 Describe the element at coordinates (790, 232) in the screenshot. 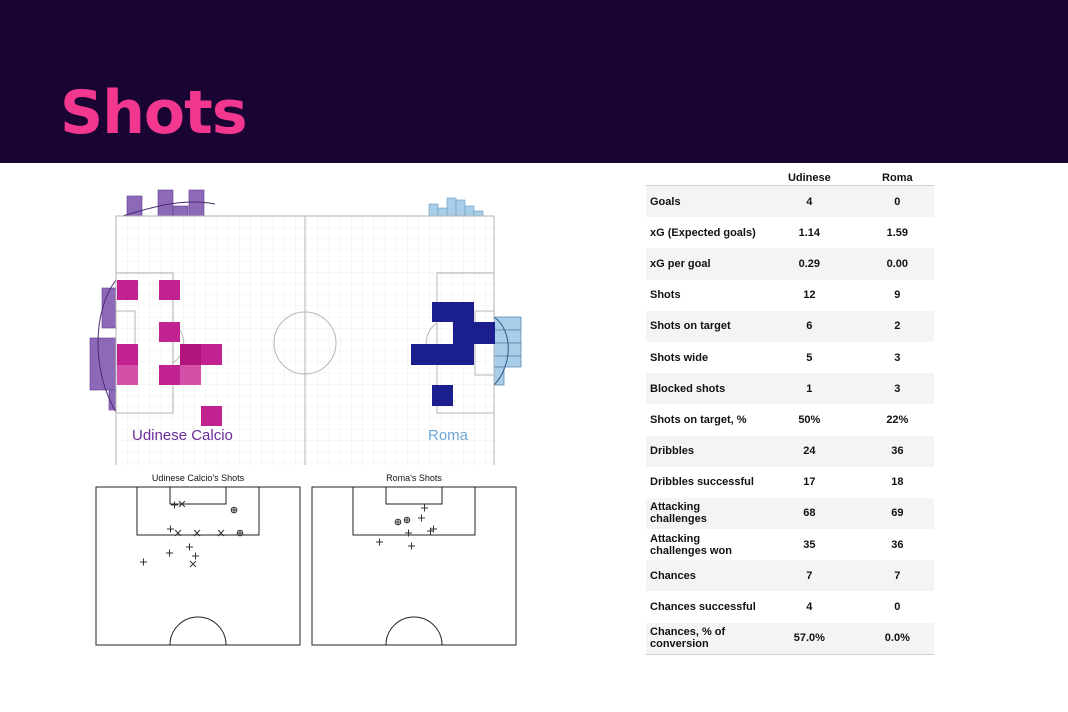

I see `stats-row: xG (Expected goals) 1.14 1.59` at that location.